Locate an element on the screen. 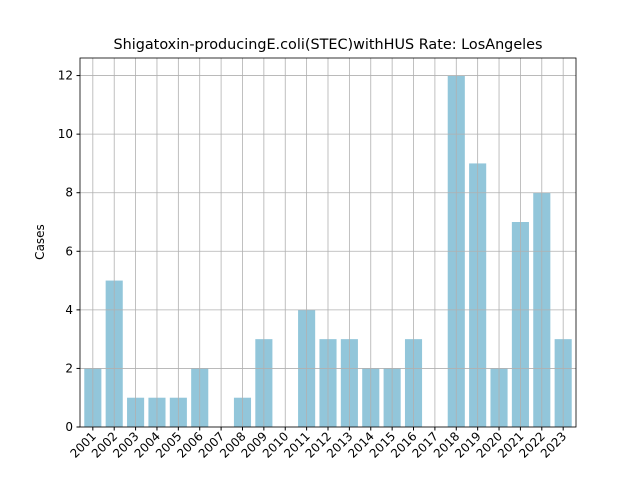 The image size is (640, 480). y-tick-label: 6 is located at coordinates (69, 251).